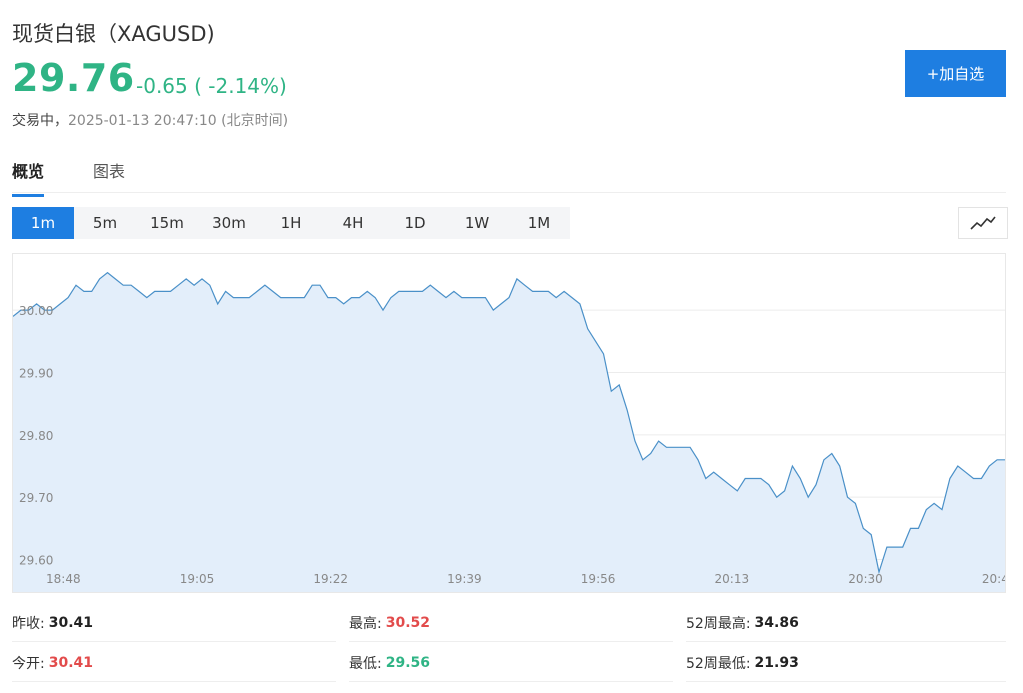 The width and height of the screenshot is (1023, 693). Describe the element at coordinates (477, 223) in the screenshot. I see `period-1w: 1W` at that location.